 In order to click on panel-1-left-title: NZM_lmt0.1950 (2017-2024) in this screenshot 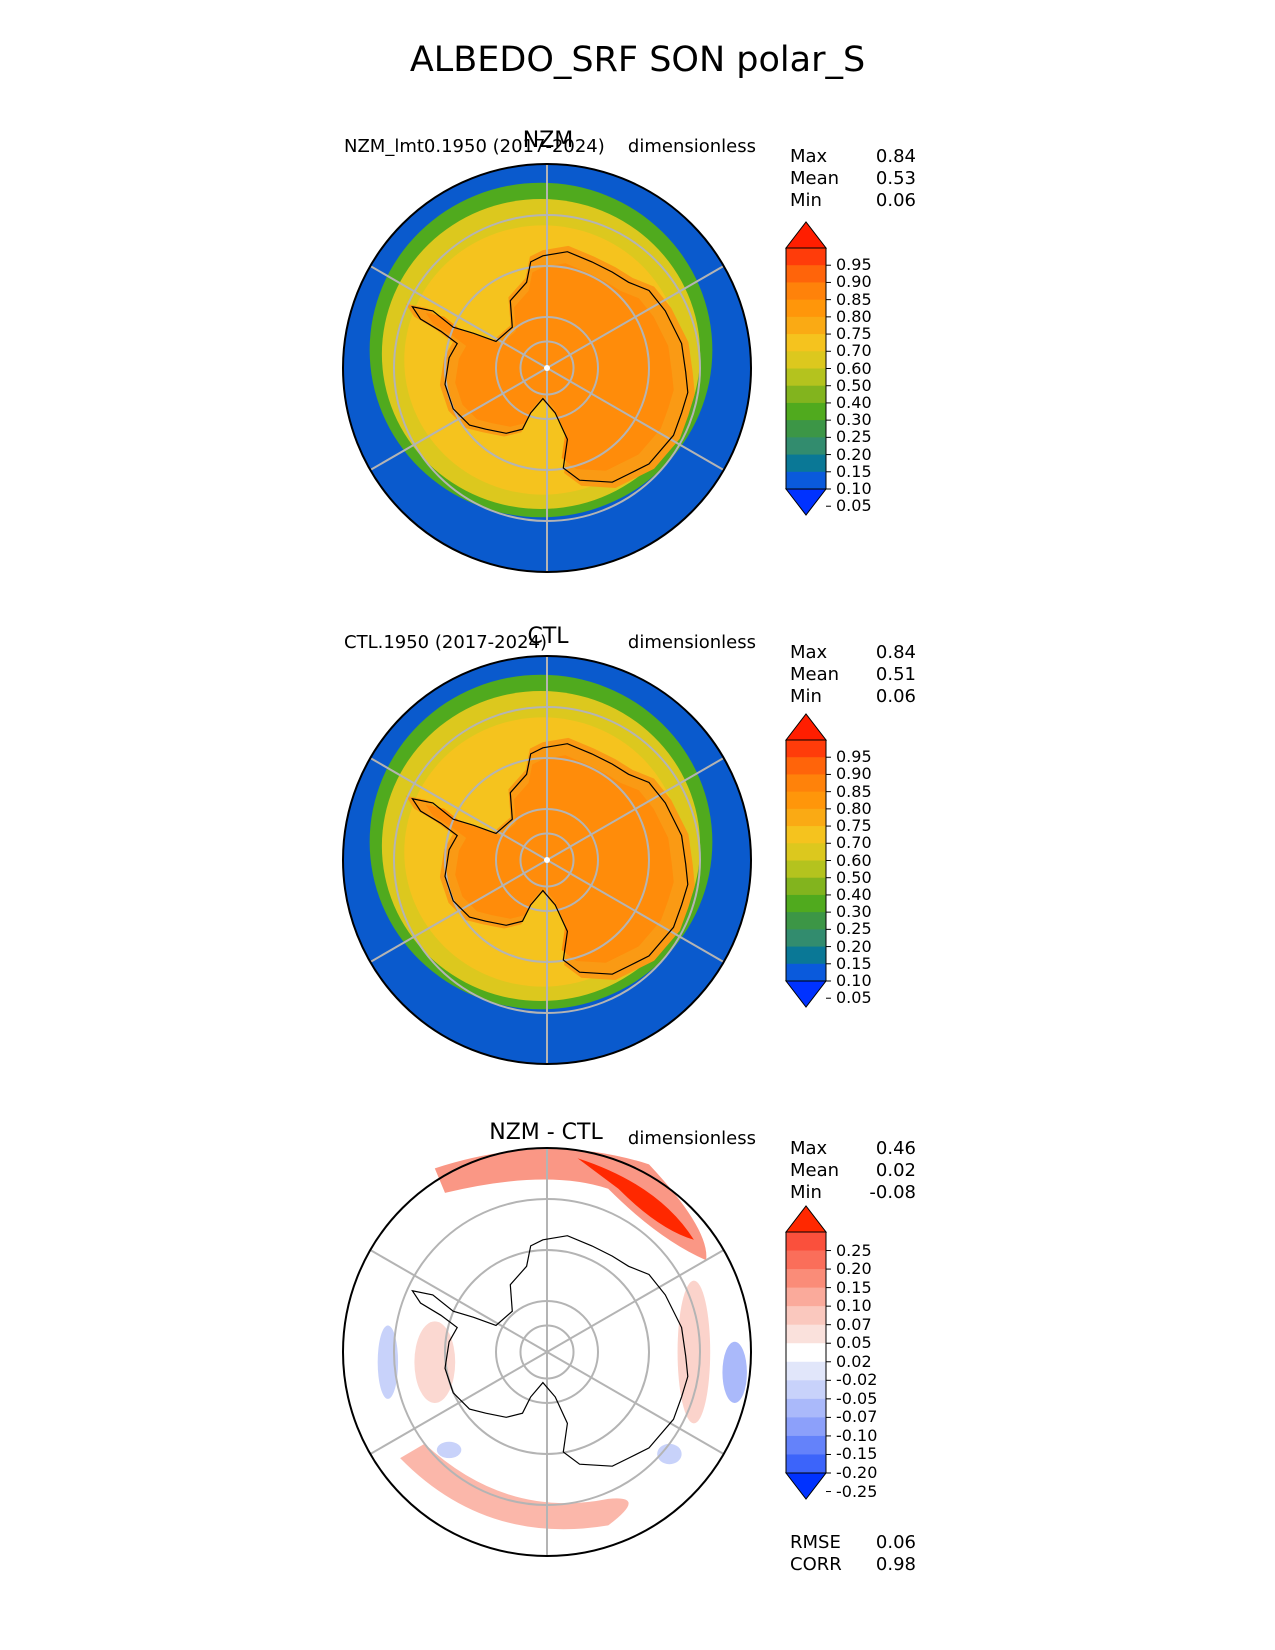, I will do `click(474, 146)`.